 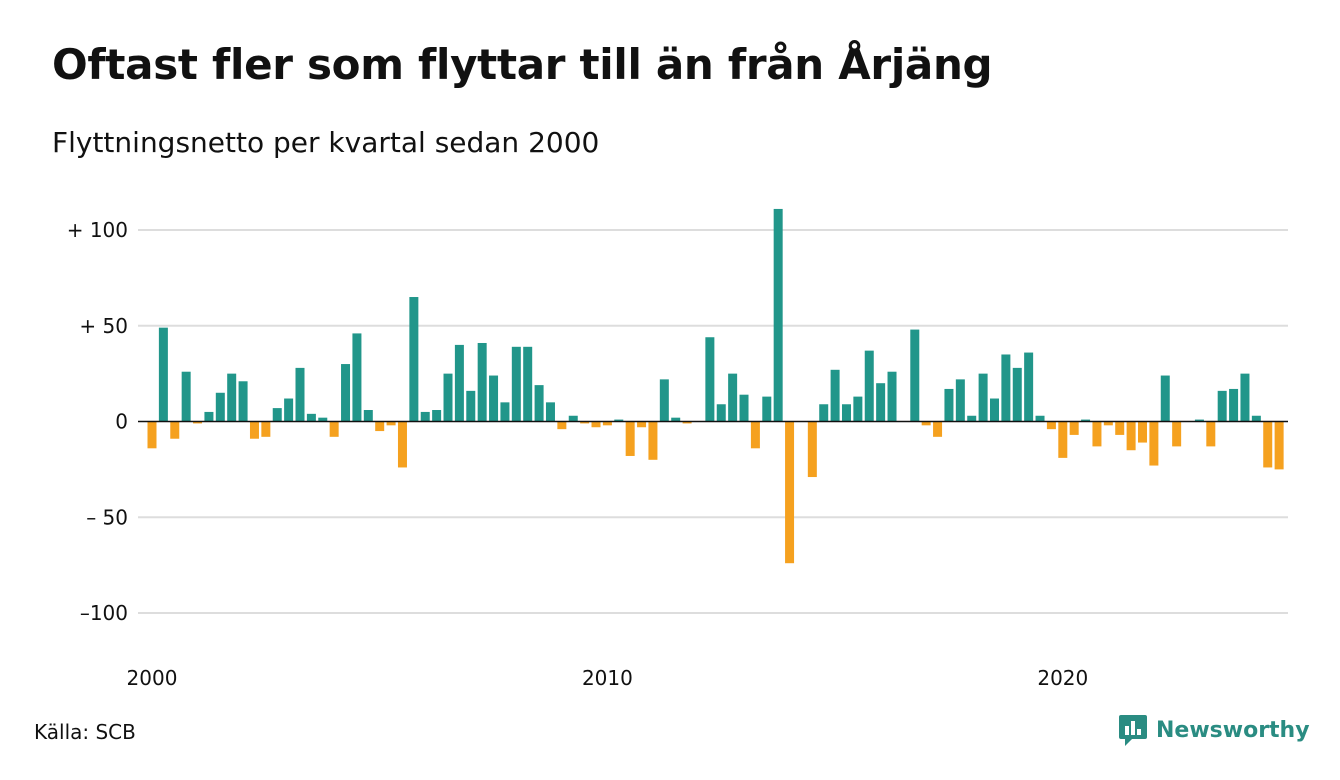 I want to click on y-tick-label: + 100, so click(x=97, y=230).